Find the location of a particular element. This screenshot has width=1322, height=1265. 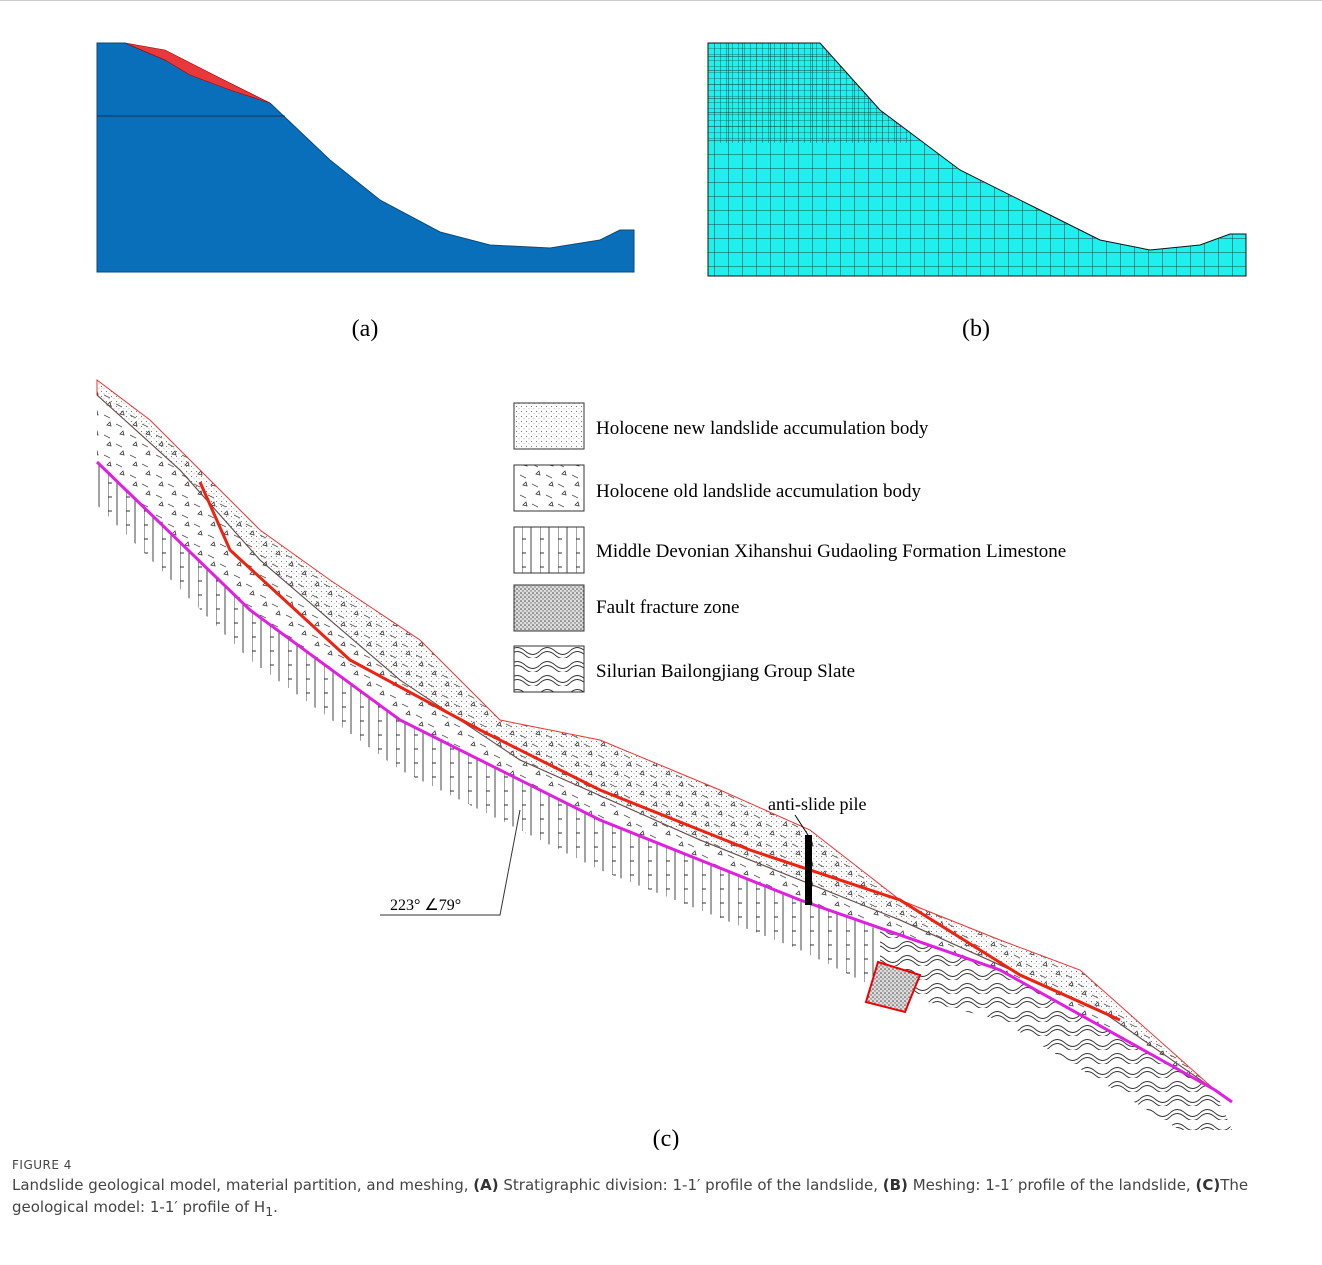

caption-subscript: 1 is located at coordinates (269, 1211).